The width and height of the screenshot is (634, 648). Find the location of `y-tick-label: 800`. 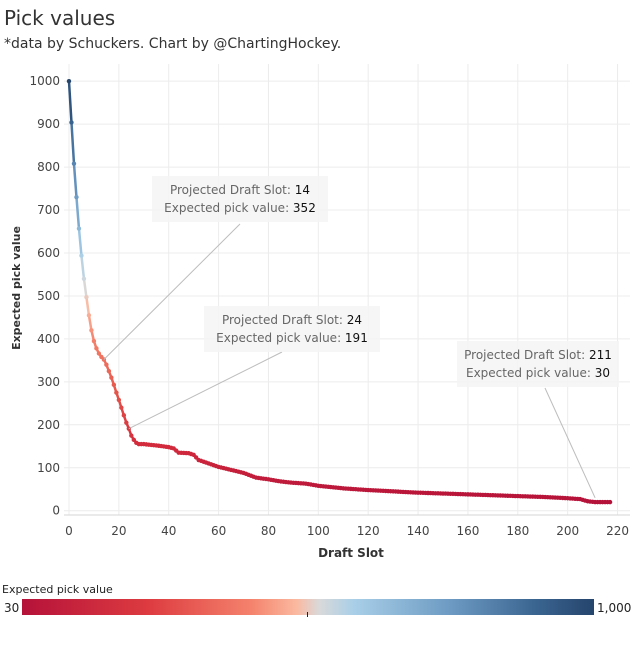

y-tick-label: 800 is located at coordinates (48, 167).